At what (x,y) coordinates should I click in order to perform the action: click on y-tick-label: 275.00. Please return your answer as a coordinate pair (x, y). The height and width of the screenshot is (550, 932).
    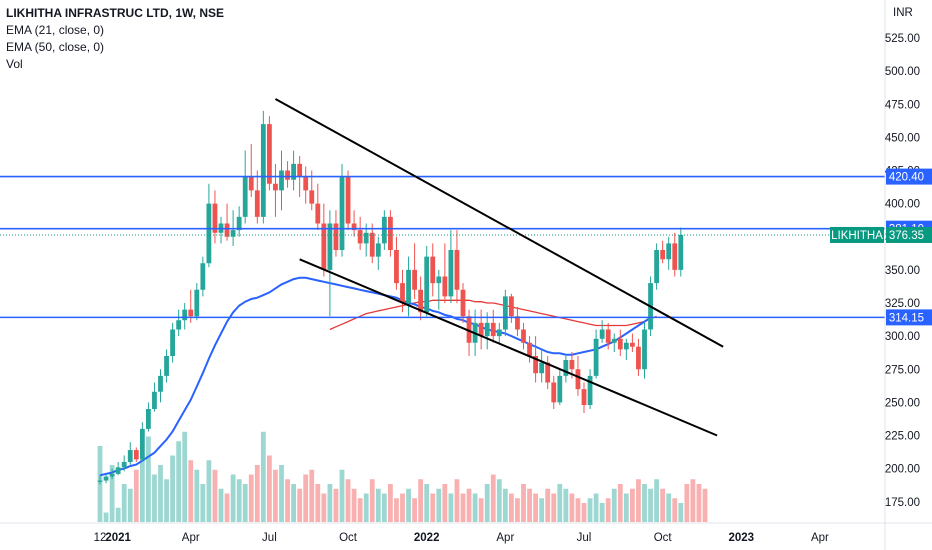
    Looking at the image, I should click on (902, 370).